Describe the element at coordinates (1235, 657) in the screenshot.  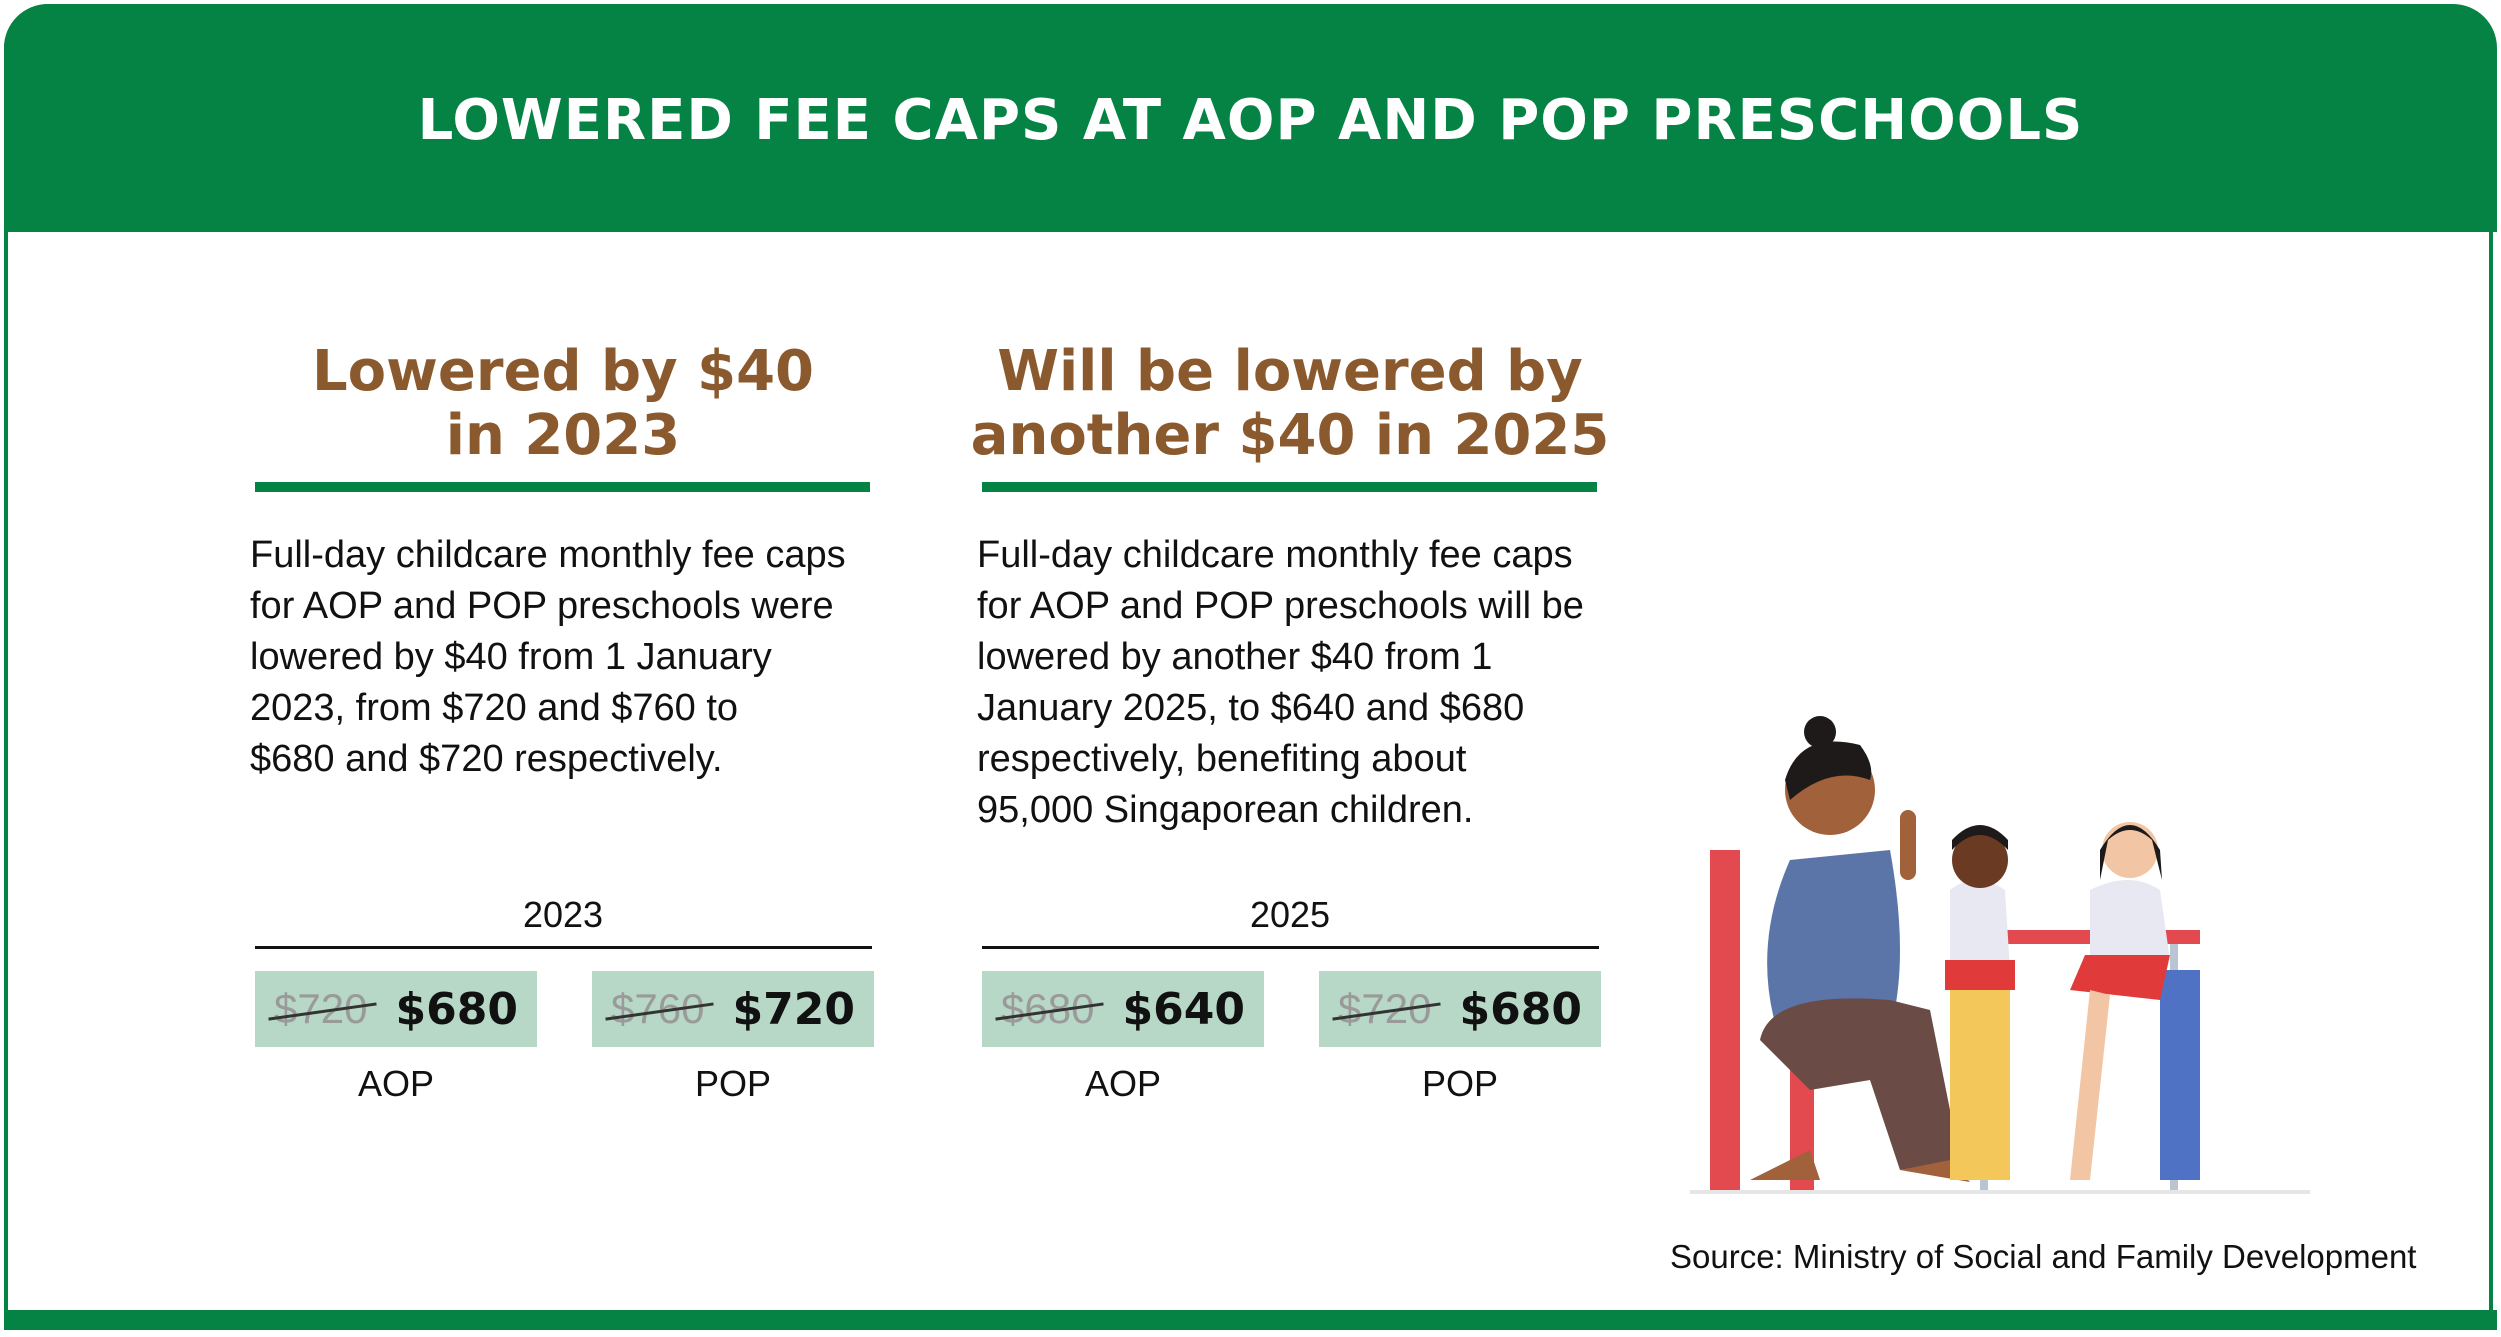
I see `body-line: lowered by another $40 from 1` at that location.